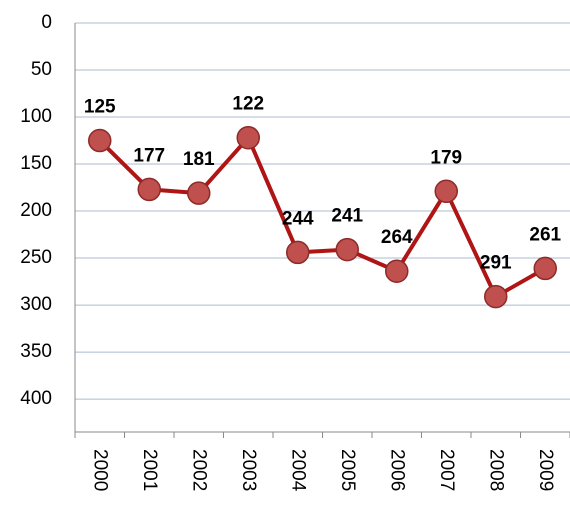 The width and height of the screenshot is (570, 507). Describe the element at coordinates (36, 116) in the screenshot. I see `y-tick-label: 100` at that location.